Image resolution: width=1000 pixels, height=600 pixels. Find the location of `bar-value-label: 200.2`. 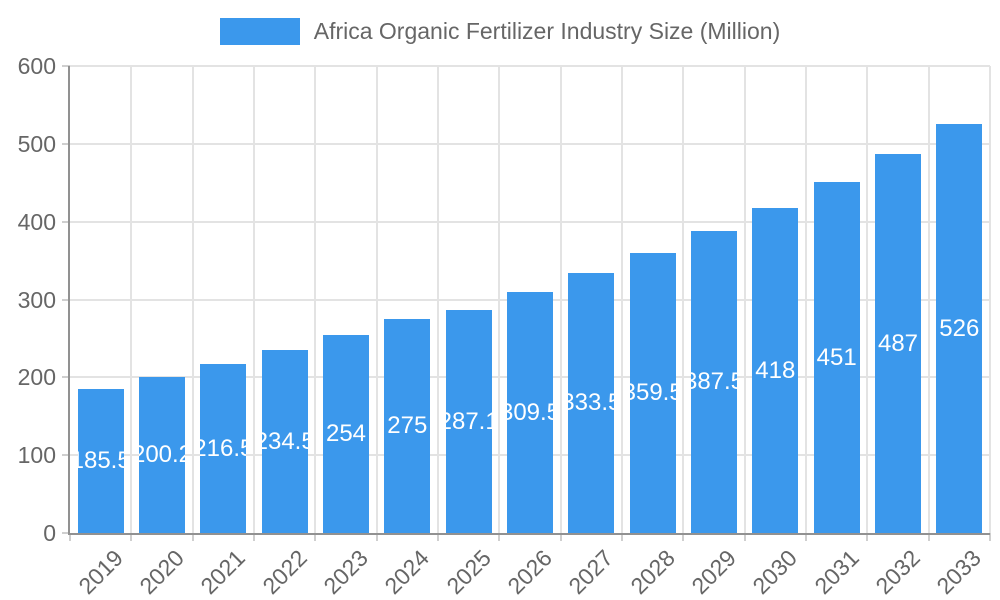

bar-value-label: 200.2 is located at coordinates (162, 454).